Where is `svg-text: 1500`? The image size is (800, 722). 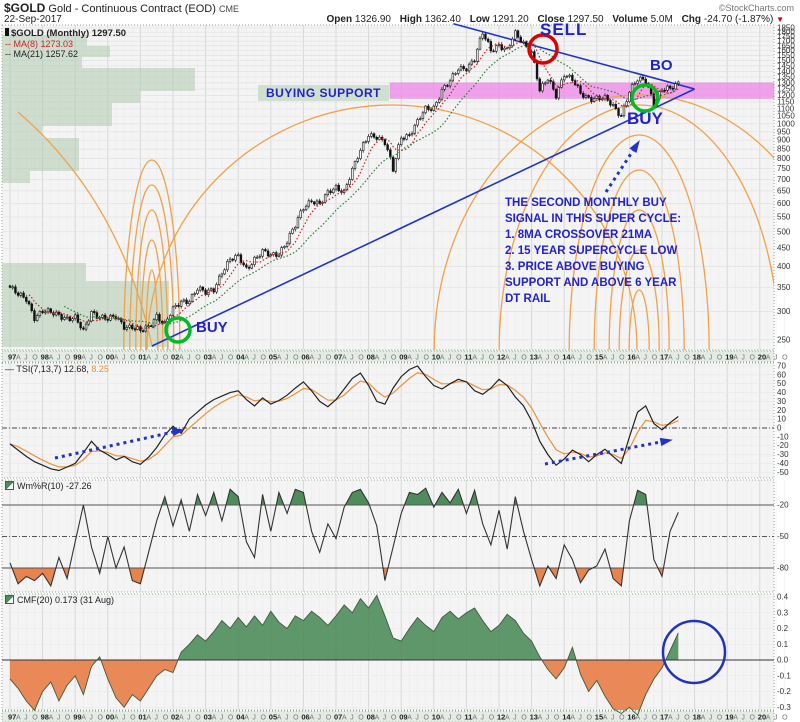
svg-text: 1500 is located at coordinates (786, 60).